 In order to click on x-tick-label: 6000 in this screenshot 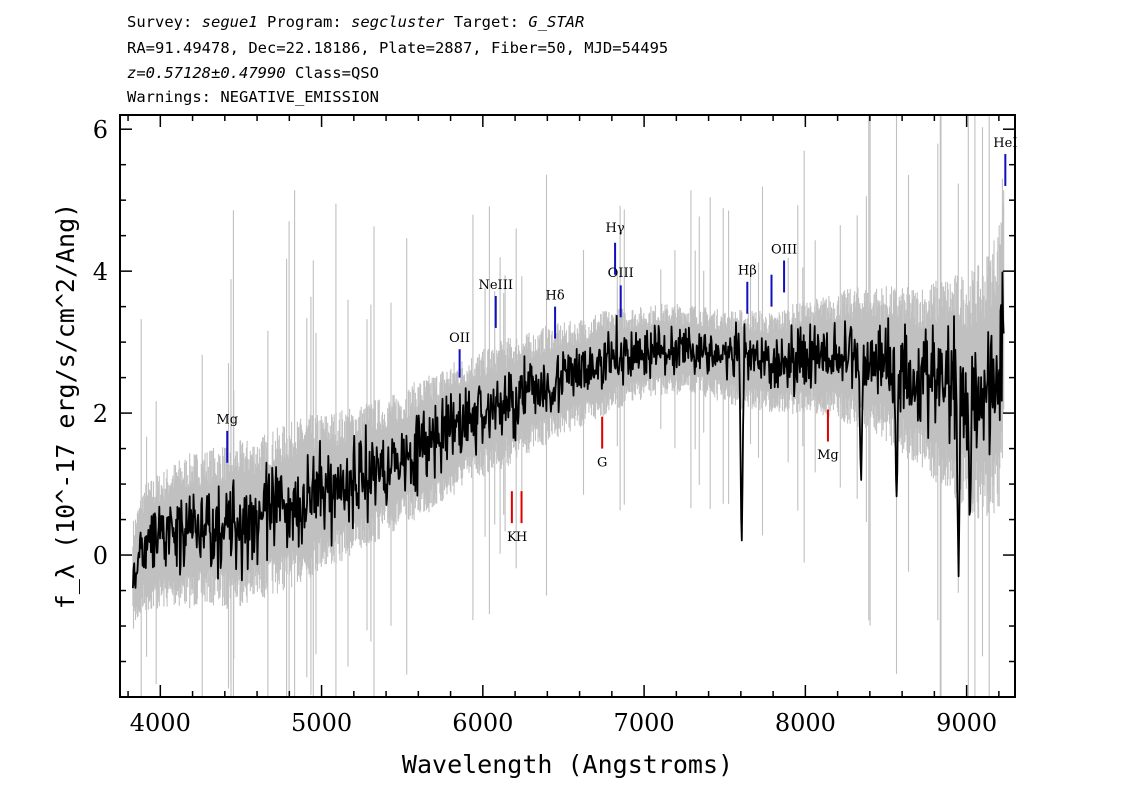, I will do `click(482, 723)`.